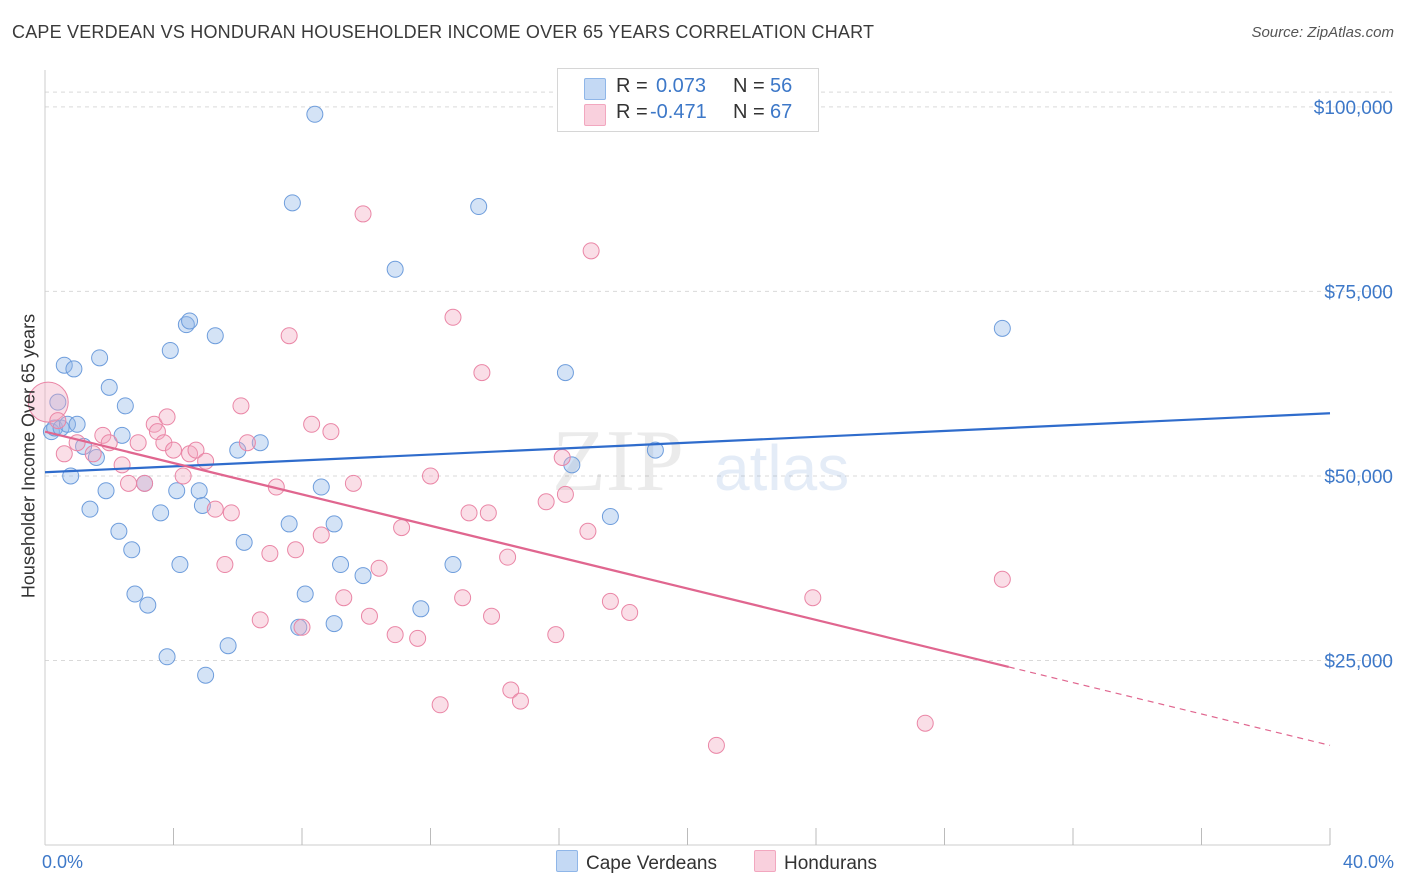 The image size is (1406, 892). Describe the element at coordinates (1353, 385) in the screenshot. I see `y-tick-labels: $25,000 $50,000 $75,000 $100,000` at that location.